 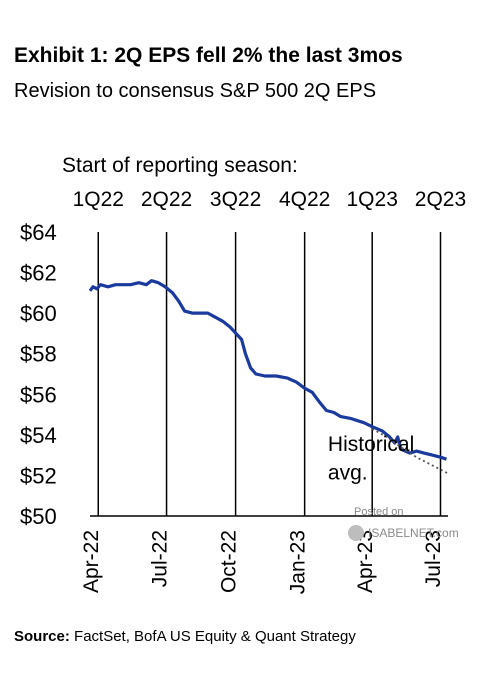 What do you see at coordinates (304, 199) in the screenshot?
I see `season-marker-label: 4Q22` at bounding box center [304, 199].